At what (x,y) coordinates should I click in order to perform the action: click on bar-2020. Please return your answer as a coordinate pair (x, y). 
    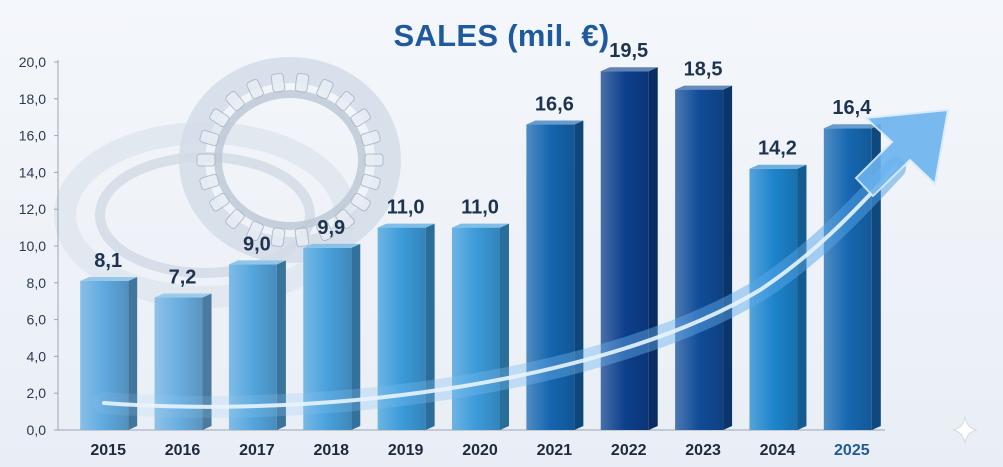
    Looking at the image, I should click on (480, 326).